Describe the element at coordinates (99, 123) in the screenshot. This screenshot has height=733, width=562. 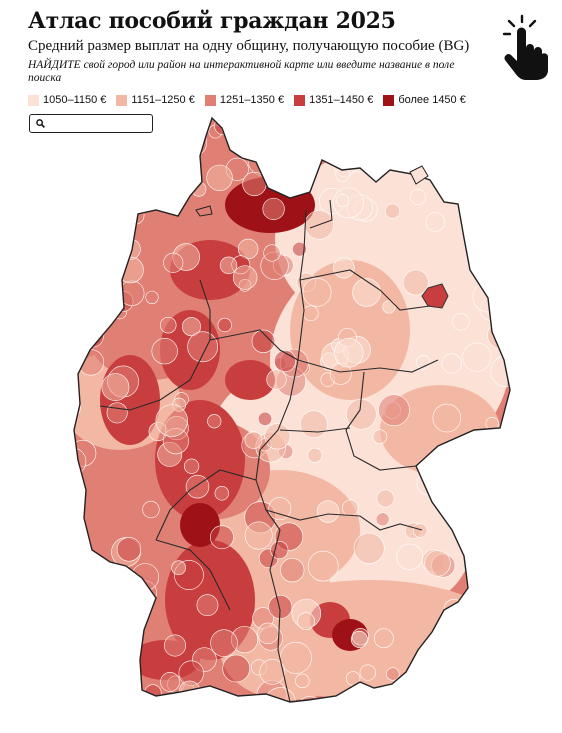
I see `search-input` at that location.